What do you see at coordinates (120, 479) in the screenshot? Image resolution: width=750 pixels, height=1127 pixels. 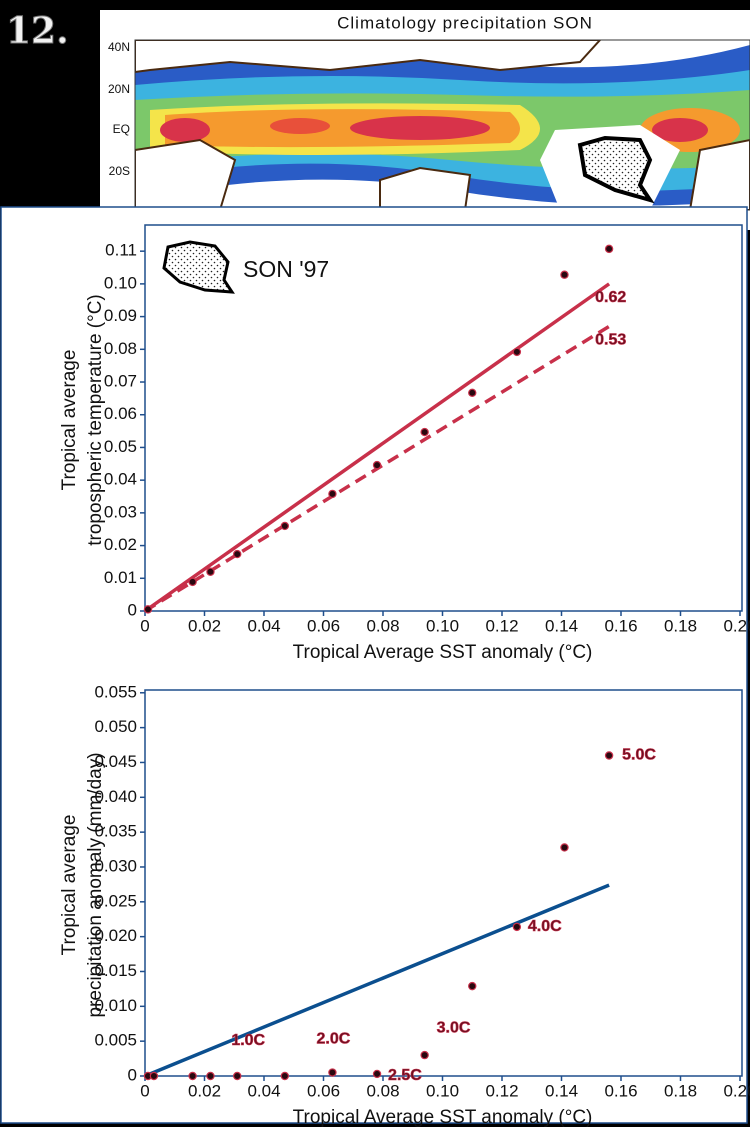 I see `y-tick-label: 0.04` at bounding box center [120, 479].